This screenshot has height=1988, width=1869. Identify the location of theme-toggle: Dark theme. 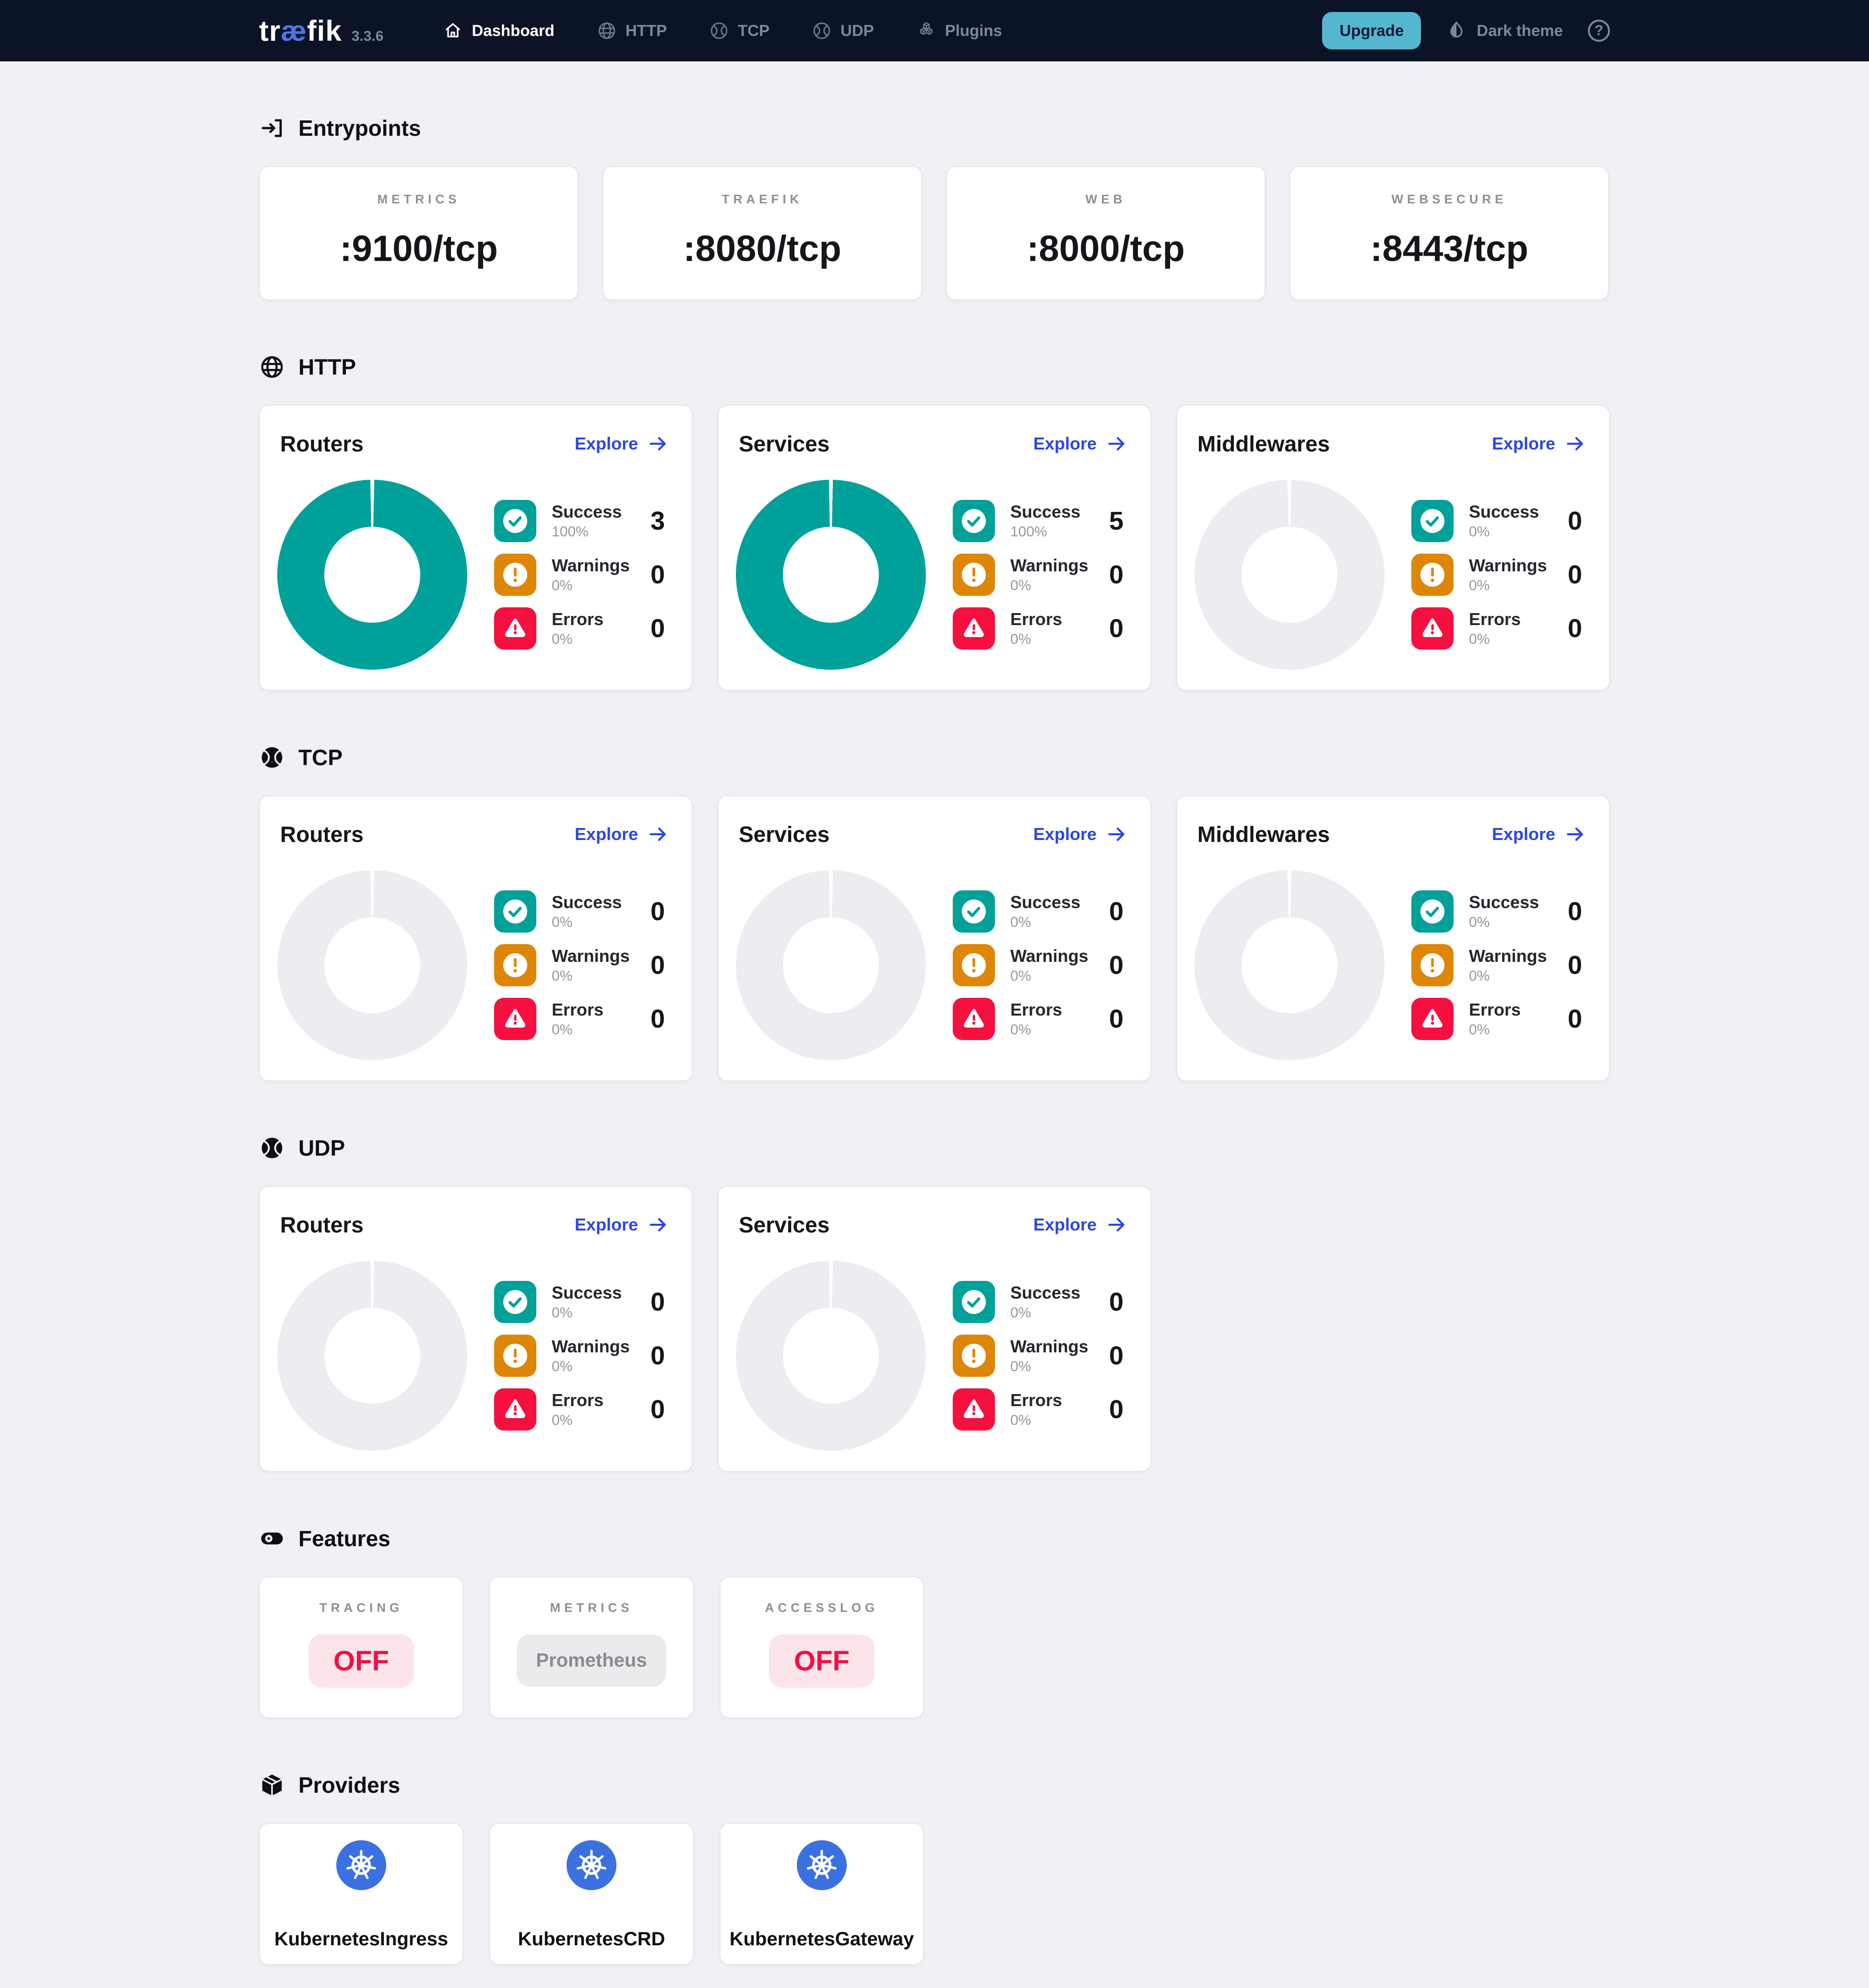
(1504, 30).